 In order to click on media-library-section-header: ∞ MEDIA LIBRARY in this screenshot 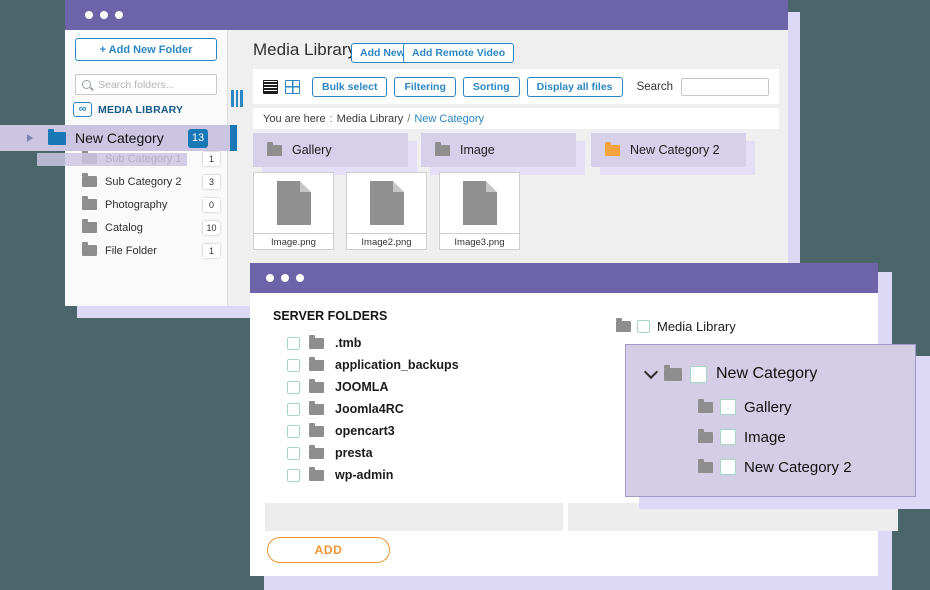, I will do `click(128, 109)`.